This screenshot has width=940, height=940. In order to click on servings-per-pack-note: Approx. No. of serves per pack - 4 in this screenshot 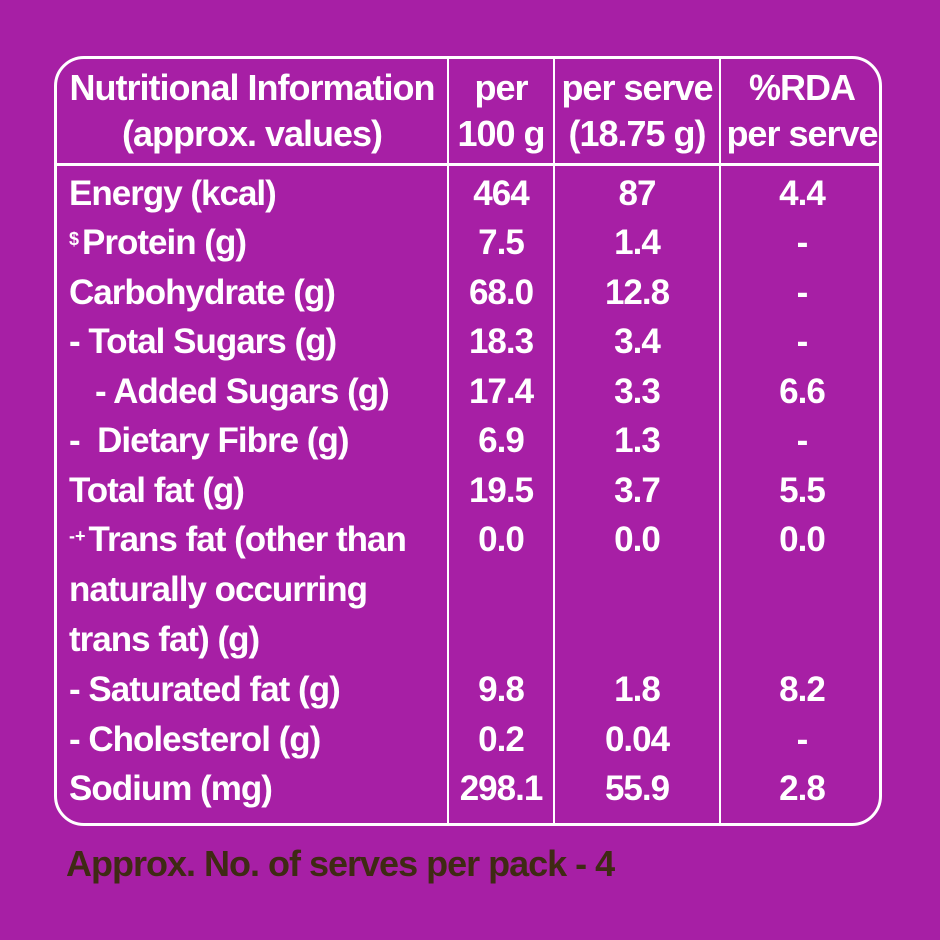, I will do `click(340, 863)`.